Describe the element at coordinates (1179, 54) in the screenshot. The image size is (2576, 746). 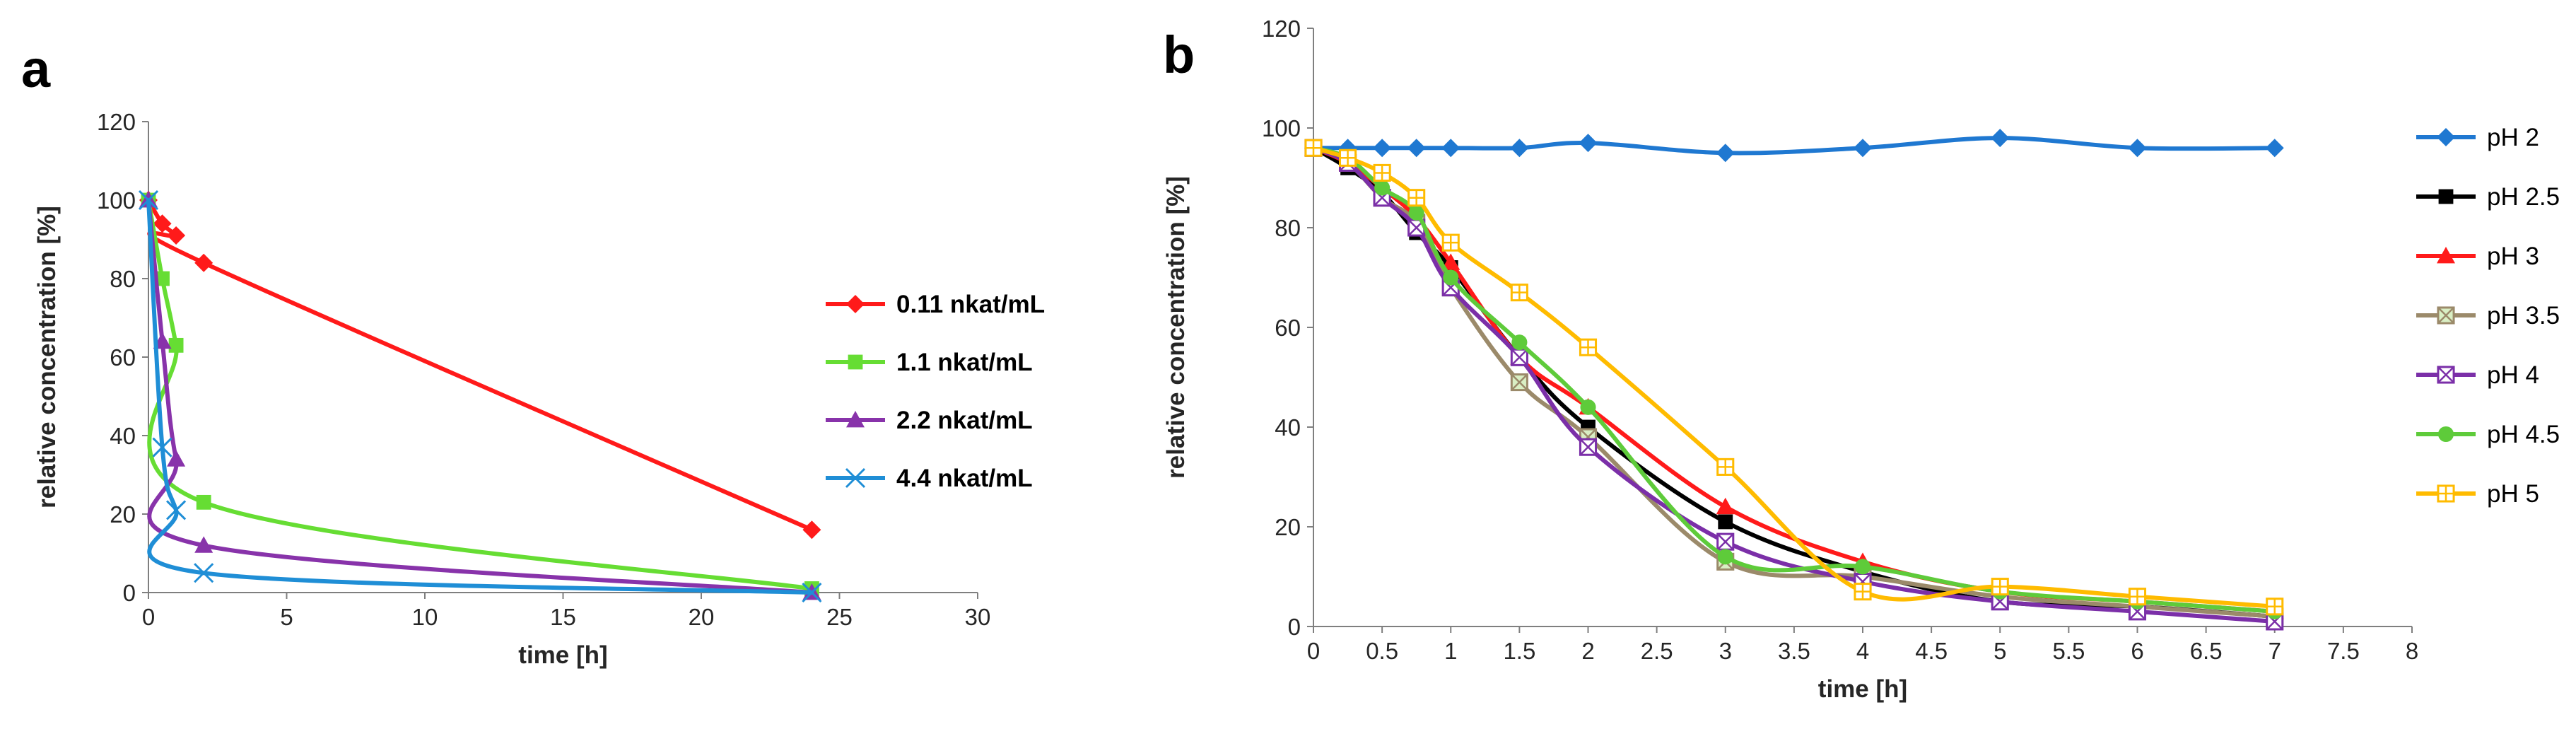
I see `panel-b-letter: b` at that location.